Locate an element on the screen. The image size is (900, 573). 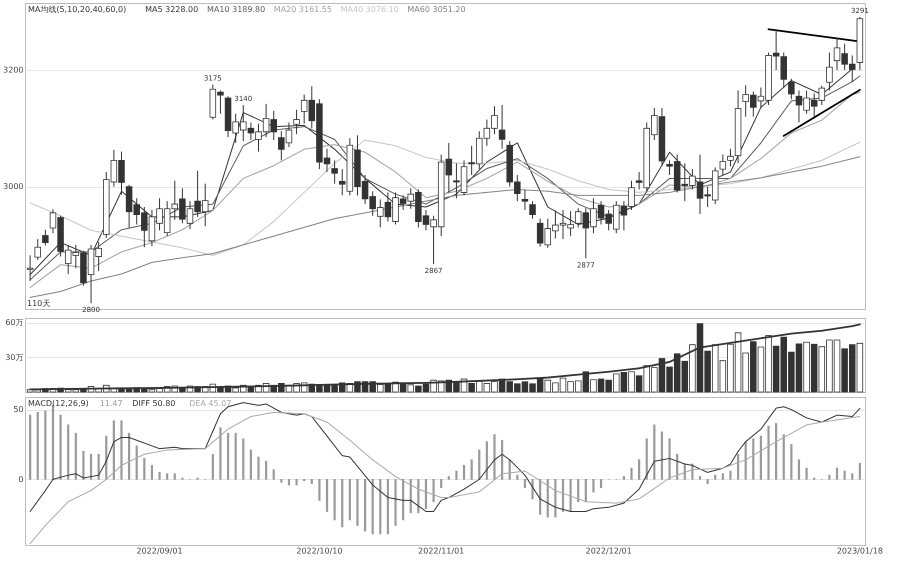
text: MA10 3189.80 is located at coordinates (236, 9).